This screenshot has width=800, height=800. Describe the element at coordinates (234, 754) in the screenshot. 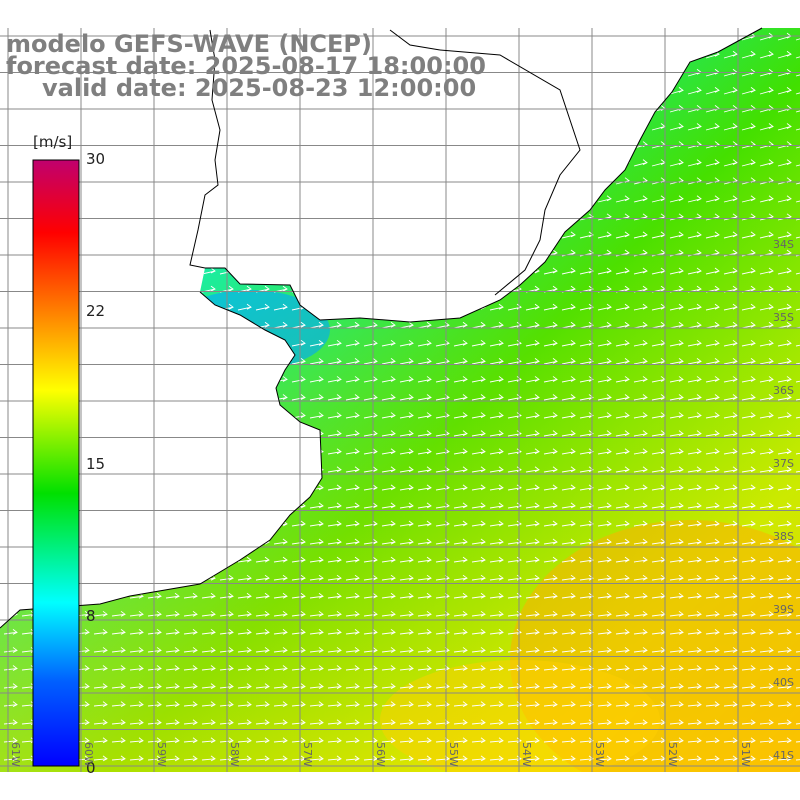

I see `lon-label: 58W` at that location.